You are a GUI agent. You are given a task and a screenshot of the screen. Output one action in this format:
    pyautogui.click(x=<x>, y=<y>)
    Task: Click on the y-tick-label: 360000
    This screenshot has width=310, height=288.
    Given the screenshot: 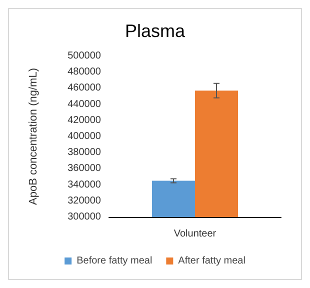 What is the action you would take?
    pyautogui.click(x=85, y=168)
    